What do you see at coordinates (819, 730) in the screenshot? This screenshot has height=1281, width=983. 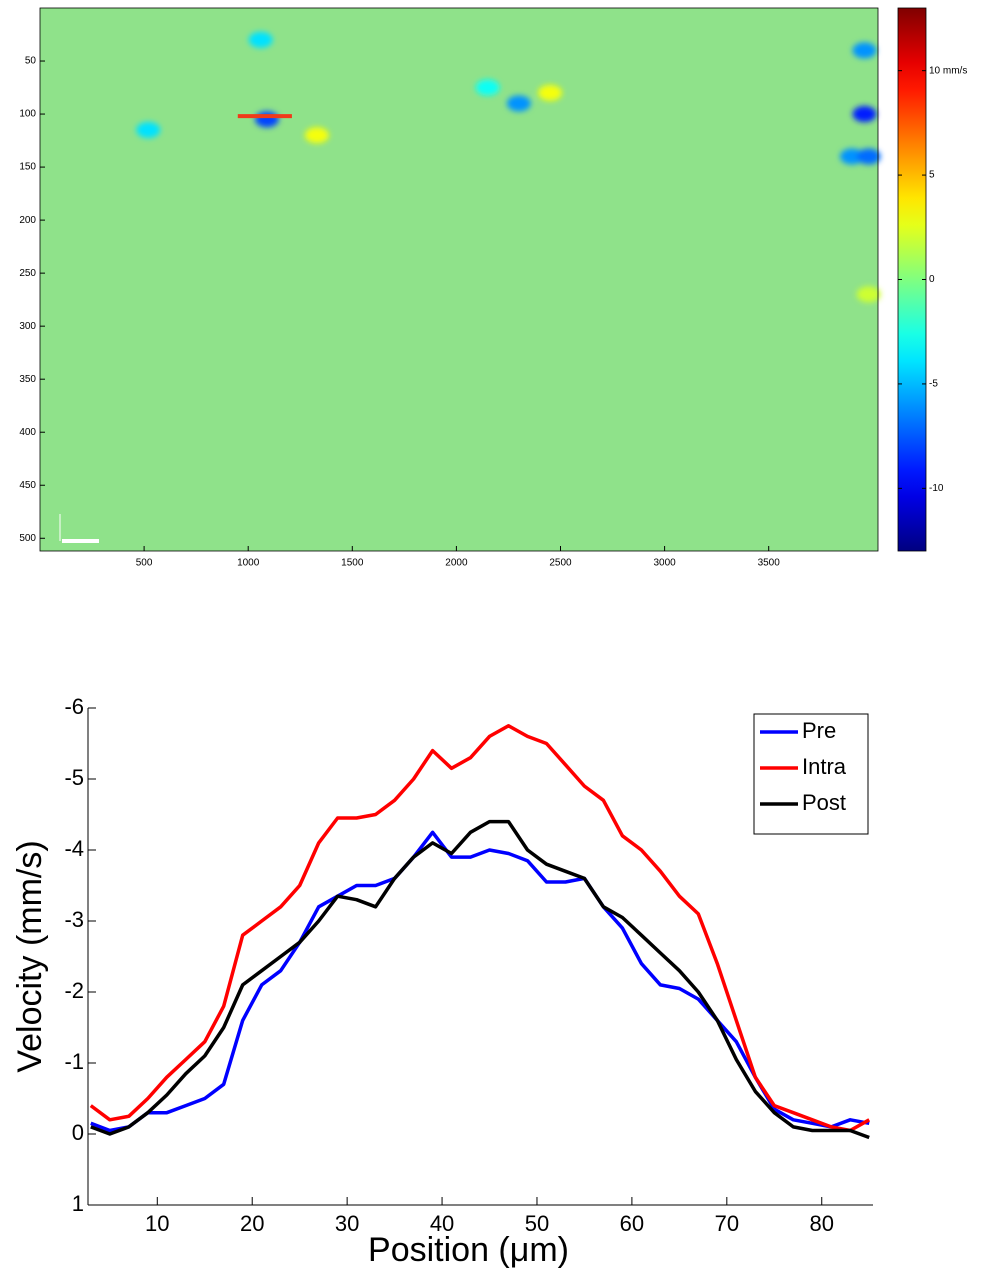 I see `legend-label: Pre` at bounding box center [819, 730].